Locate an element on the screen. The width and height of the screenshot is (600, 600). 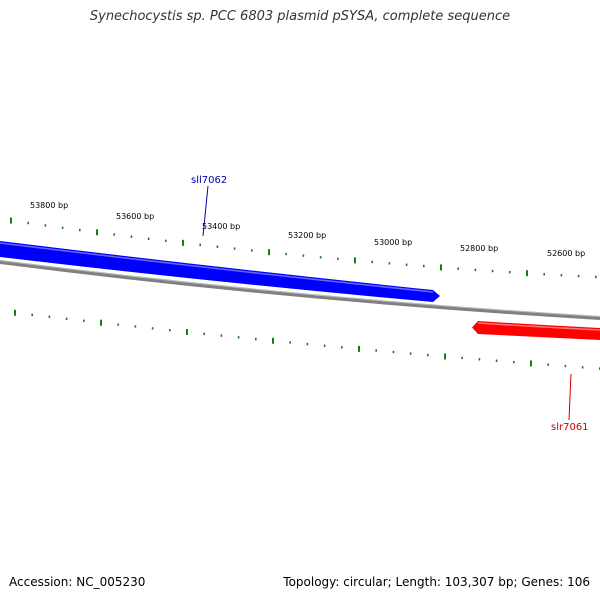
ruler-label-53600: 53600 bp is located at coordinates (135, 216).